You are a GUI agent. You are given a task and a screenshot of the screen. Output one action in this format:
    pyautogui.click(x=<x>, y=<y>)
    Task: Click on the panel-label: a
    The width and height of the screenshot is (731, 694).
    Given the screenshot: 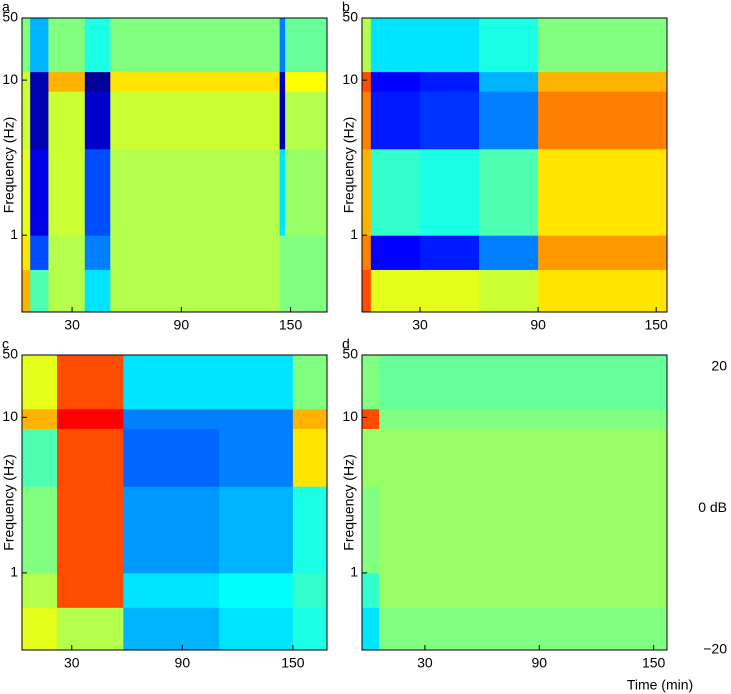 What is the action you would take?
    pyautogui.click(x=6, y=7)
    